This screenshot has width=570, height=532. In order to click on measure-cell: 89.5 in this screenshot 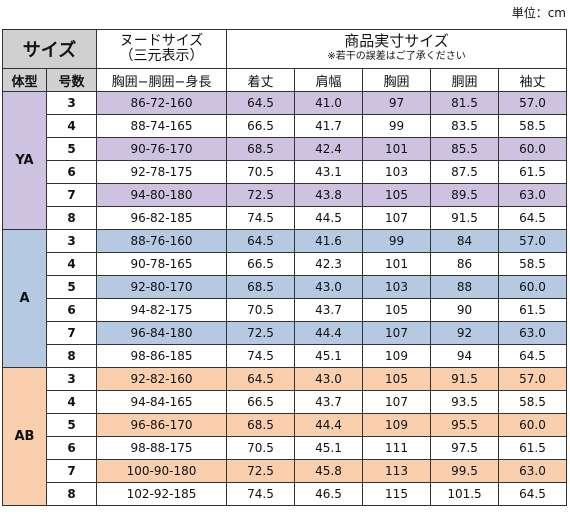, I will do `click(464, 195)`.